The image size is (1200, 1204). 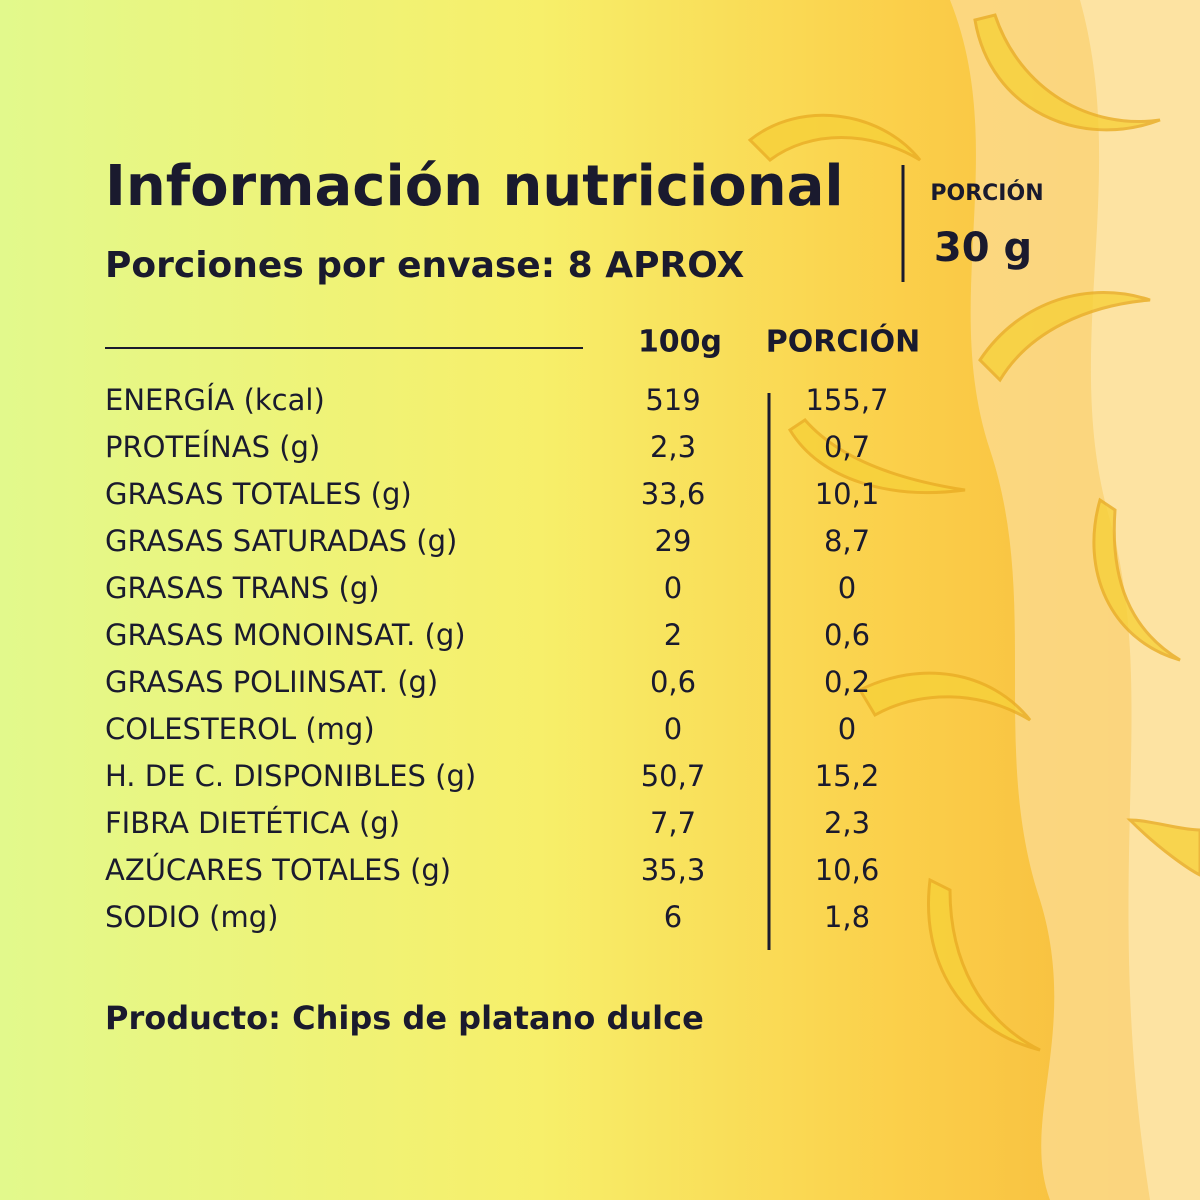 What do you see at coordinates (240, 729) in the screenshot?
I see `row-label: COLESTEROL (mg)` at bounding box center [240, 729].